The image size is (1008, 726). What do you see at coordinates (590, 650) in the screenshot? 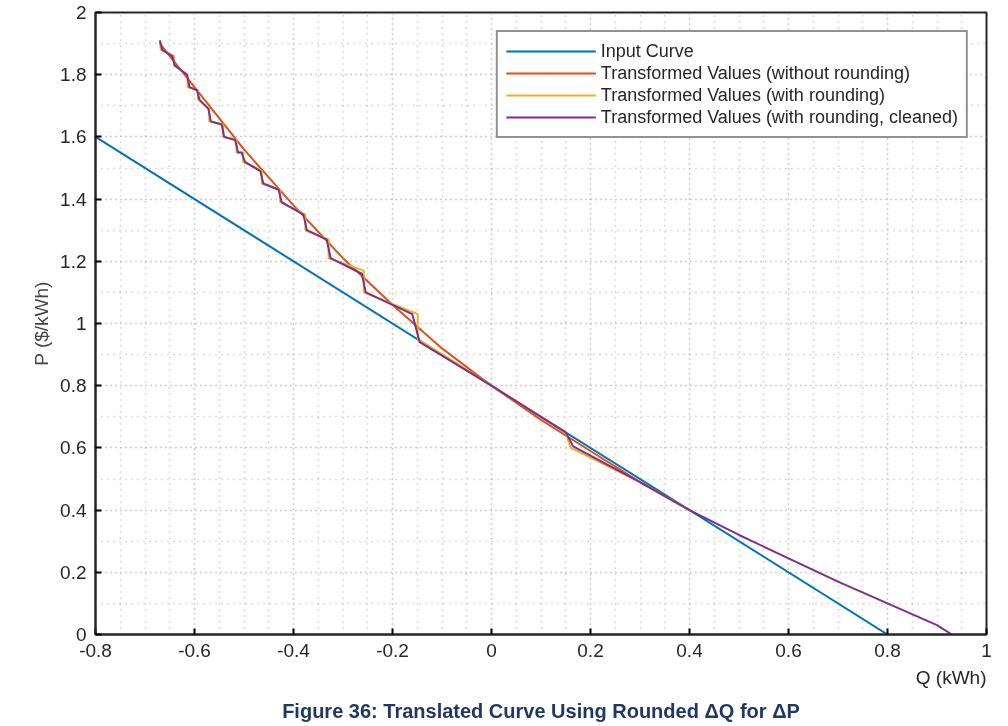
I see `x-tick-label: 0.2` at bounding box center [590, 650].